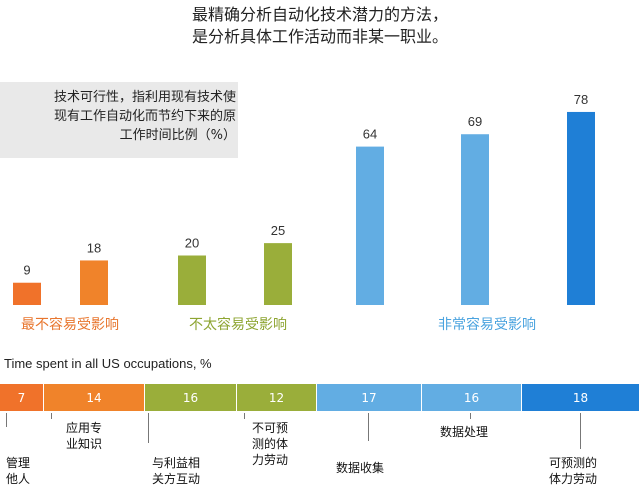 The height and width of the screenshot is (498, 639). Describe the element at coordinates (581, 99) in the screenshot. I see `bar-value-label-6: 78` at that location.